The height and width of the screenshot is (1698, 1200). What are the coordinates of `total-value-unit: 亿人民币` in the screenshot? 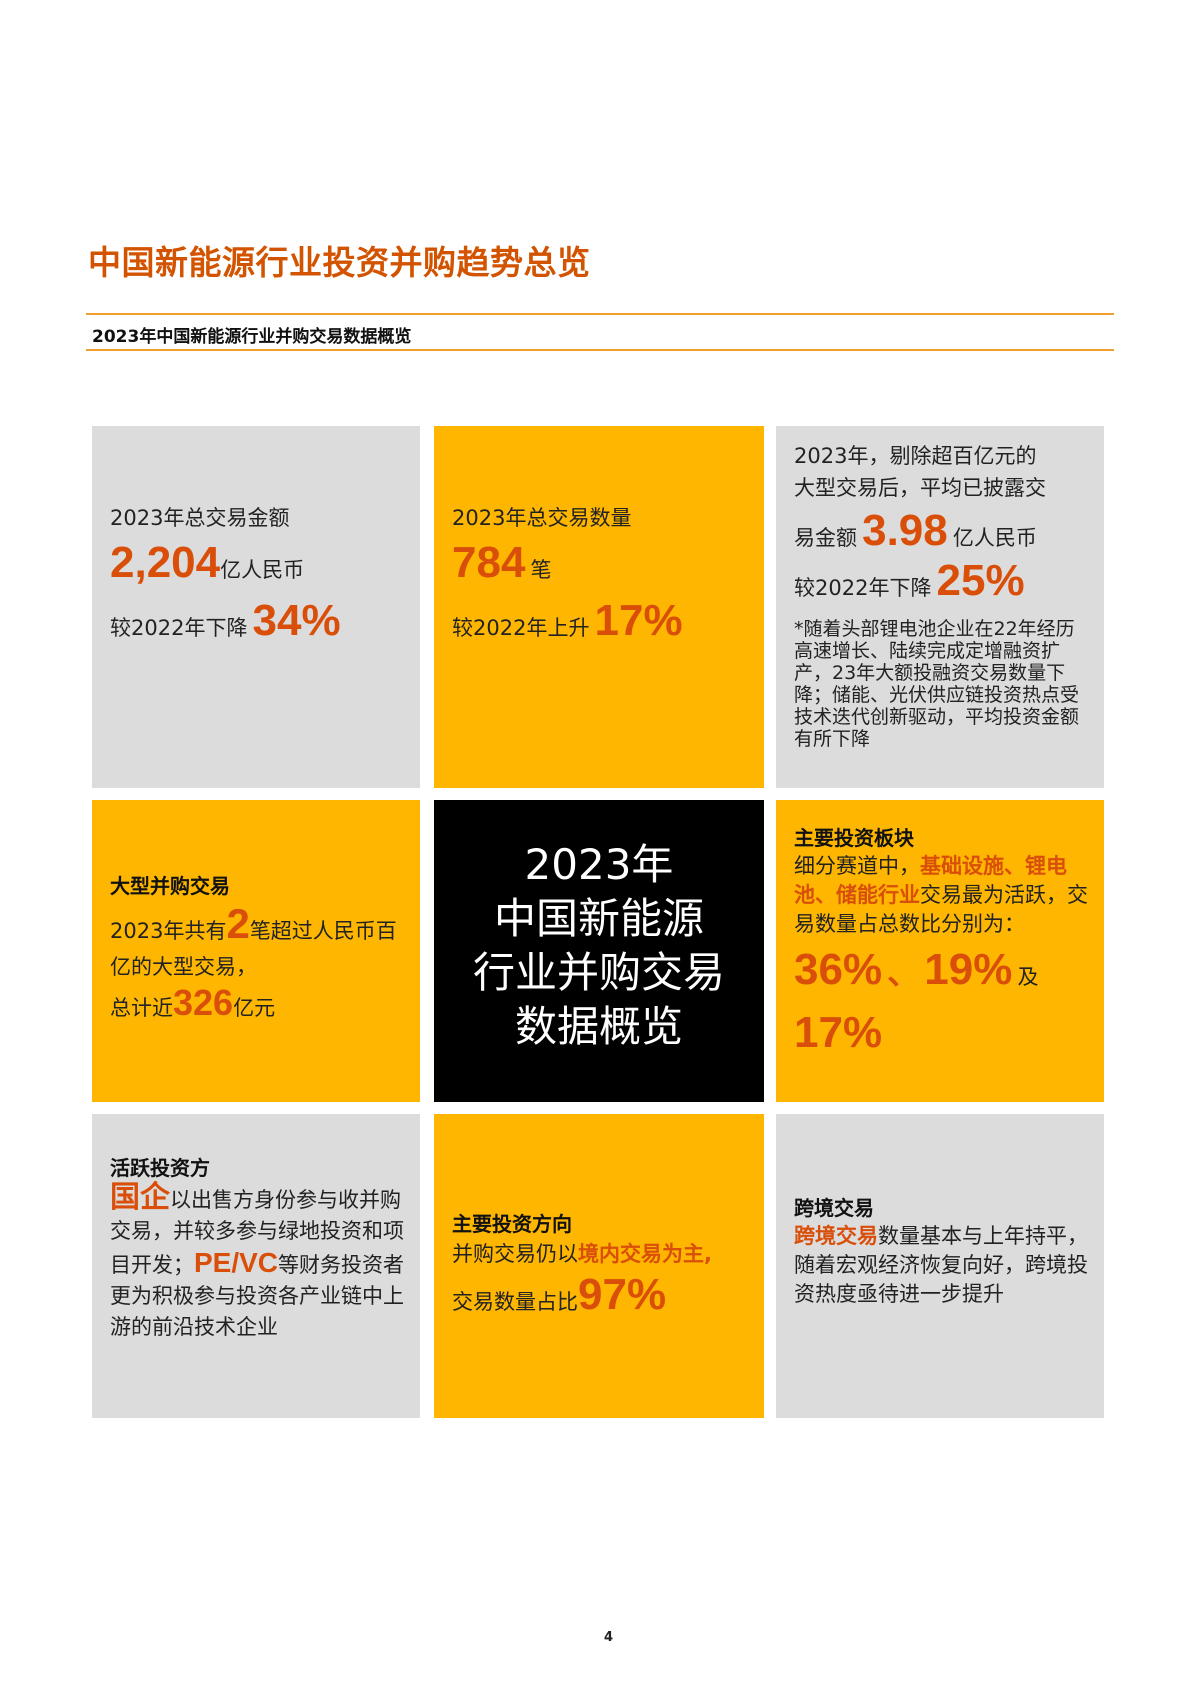 It's located at (262, 570).